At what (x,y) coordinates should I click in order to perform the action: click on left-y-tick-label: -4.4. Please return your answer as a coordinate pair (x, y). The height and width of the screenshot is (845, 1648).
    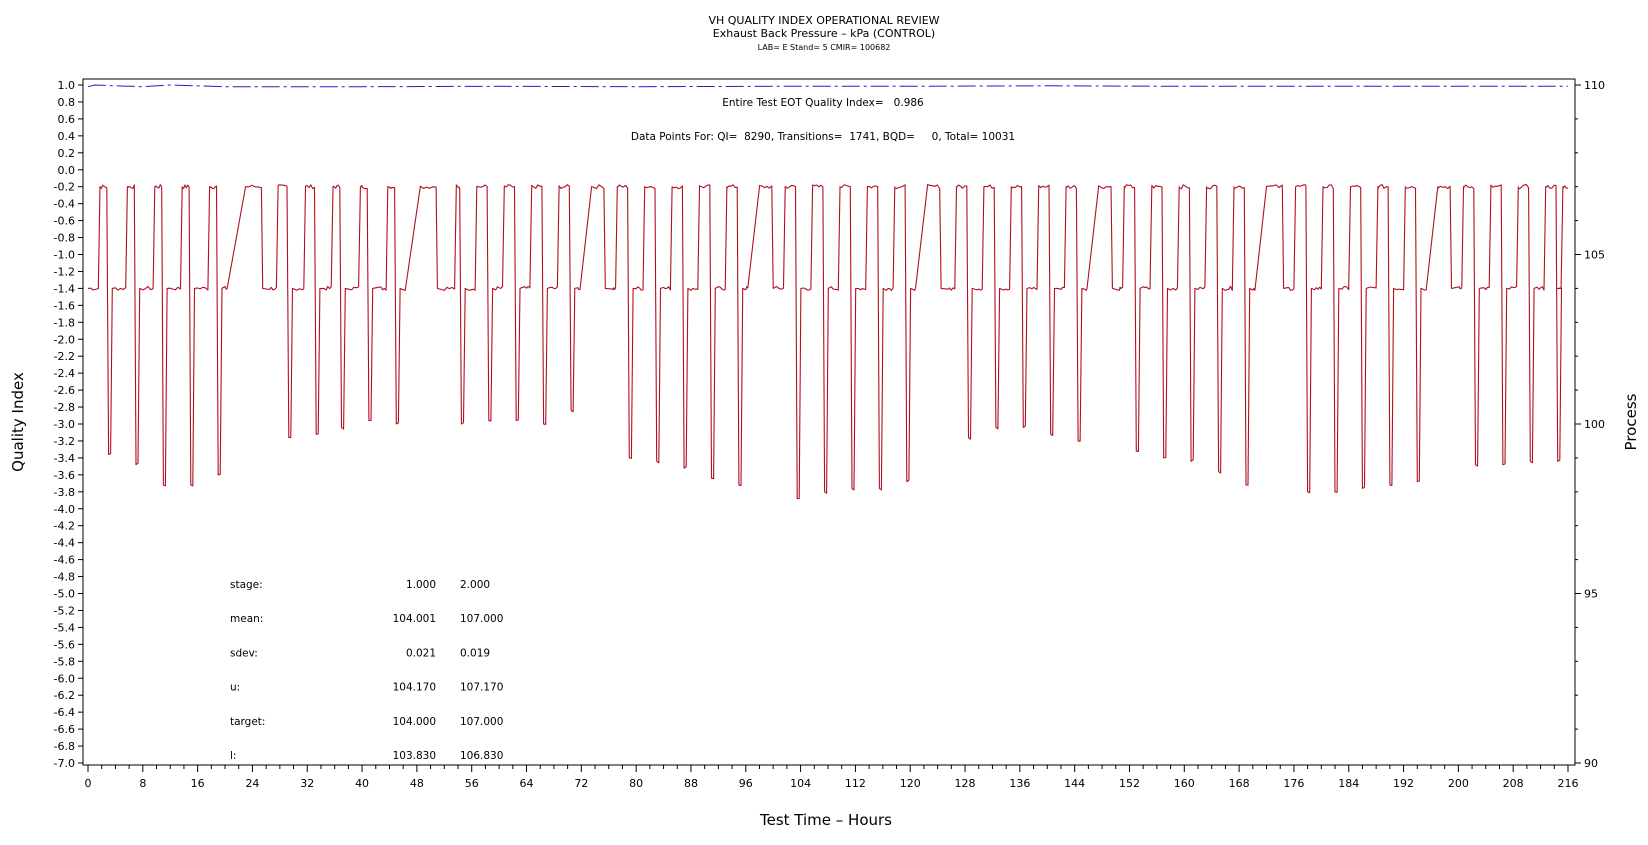
    Looking at the image, I should click on (64, 543).